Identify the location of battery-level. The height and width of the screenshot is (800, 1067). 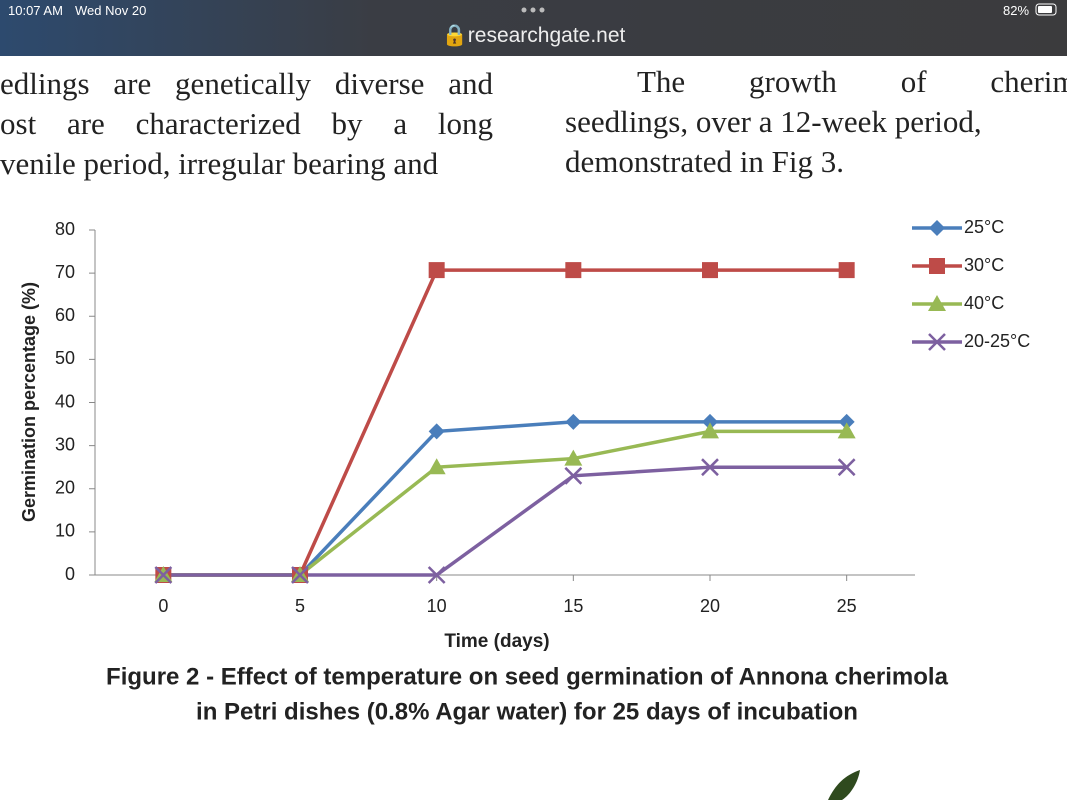
(1045, 9).